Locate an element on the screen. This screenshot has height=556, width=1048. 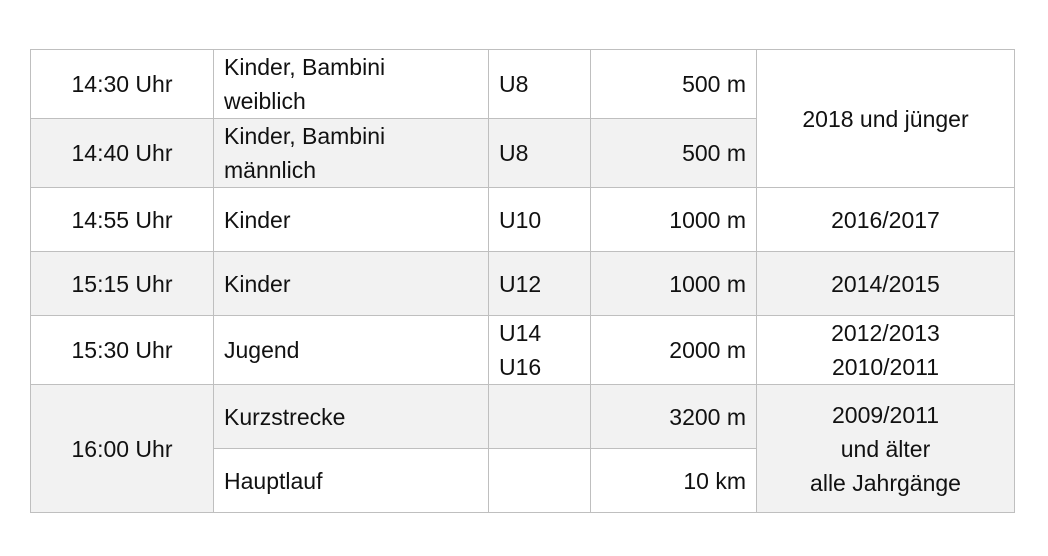
category-line: männlich is located at coordinates (270, 170).